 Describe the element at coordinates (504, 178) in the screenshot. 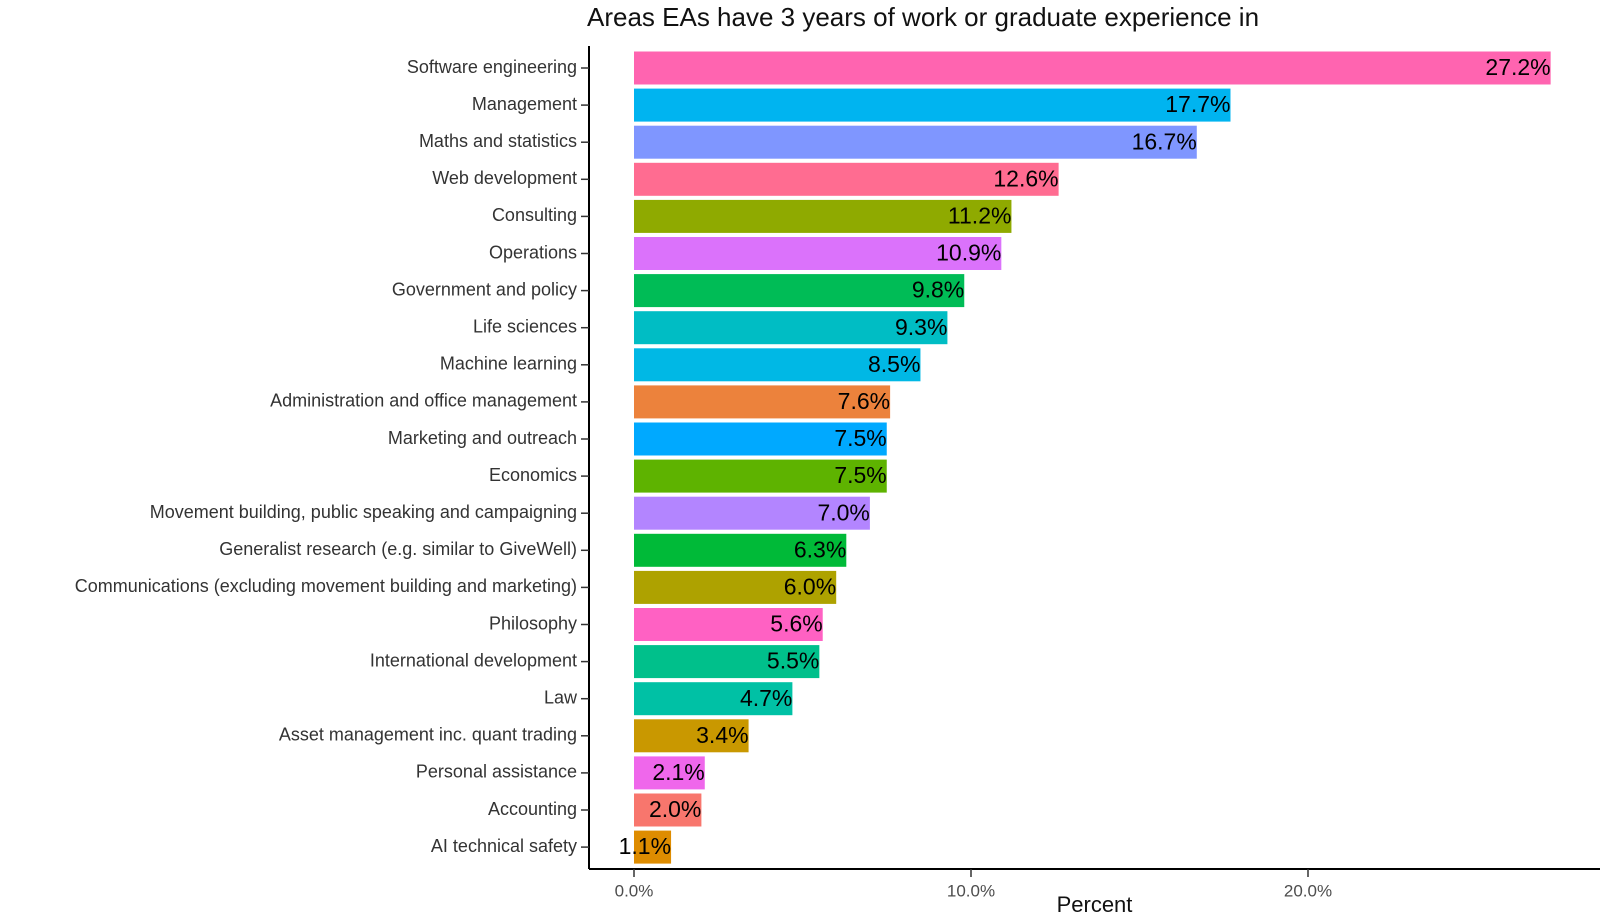

I see `y-tick-label: Web development` at that location.